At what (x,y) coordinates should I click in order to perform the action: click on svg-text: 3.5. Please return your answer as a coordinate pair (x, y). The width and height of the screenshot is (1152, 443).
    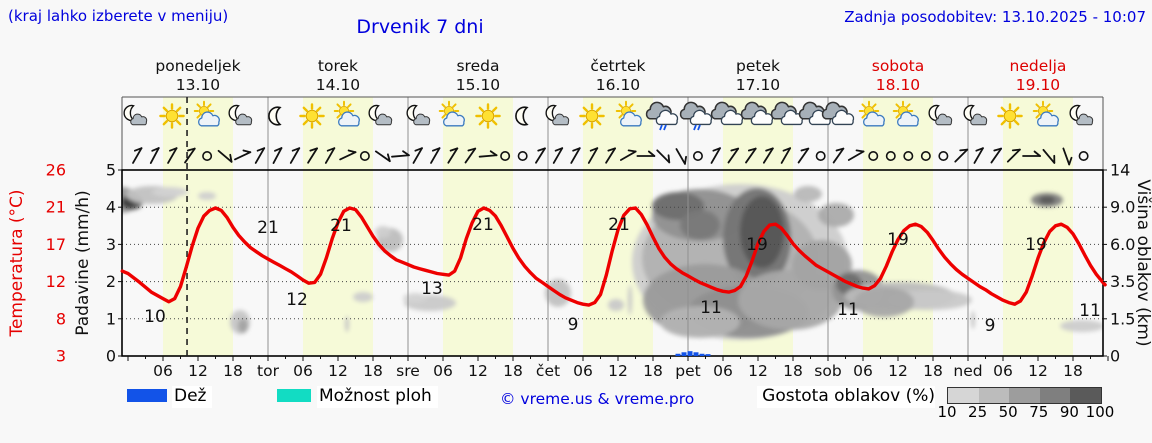
    Looking at the image, I should click on (1122, 281).